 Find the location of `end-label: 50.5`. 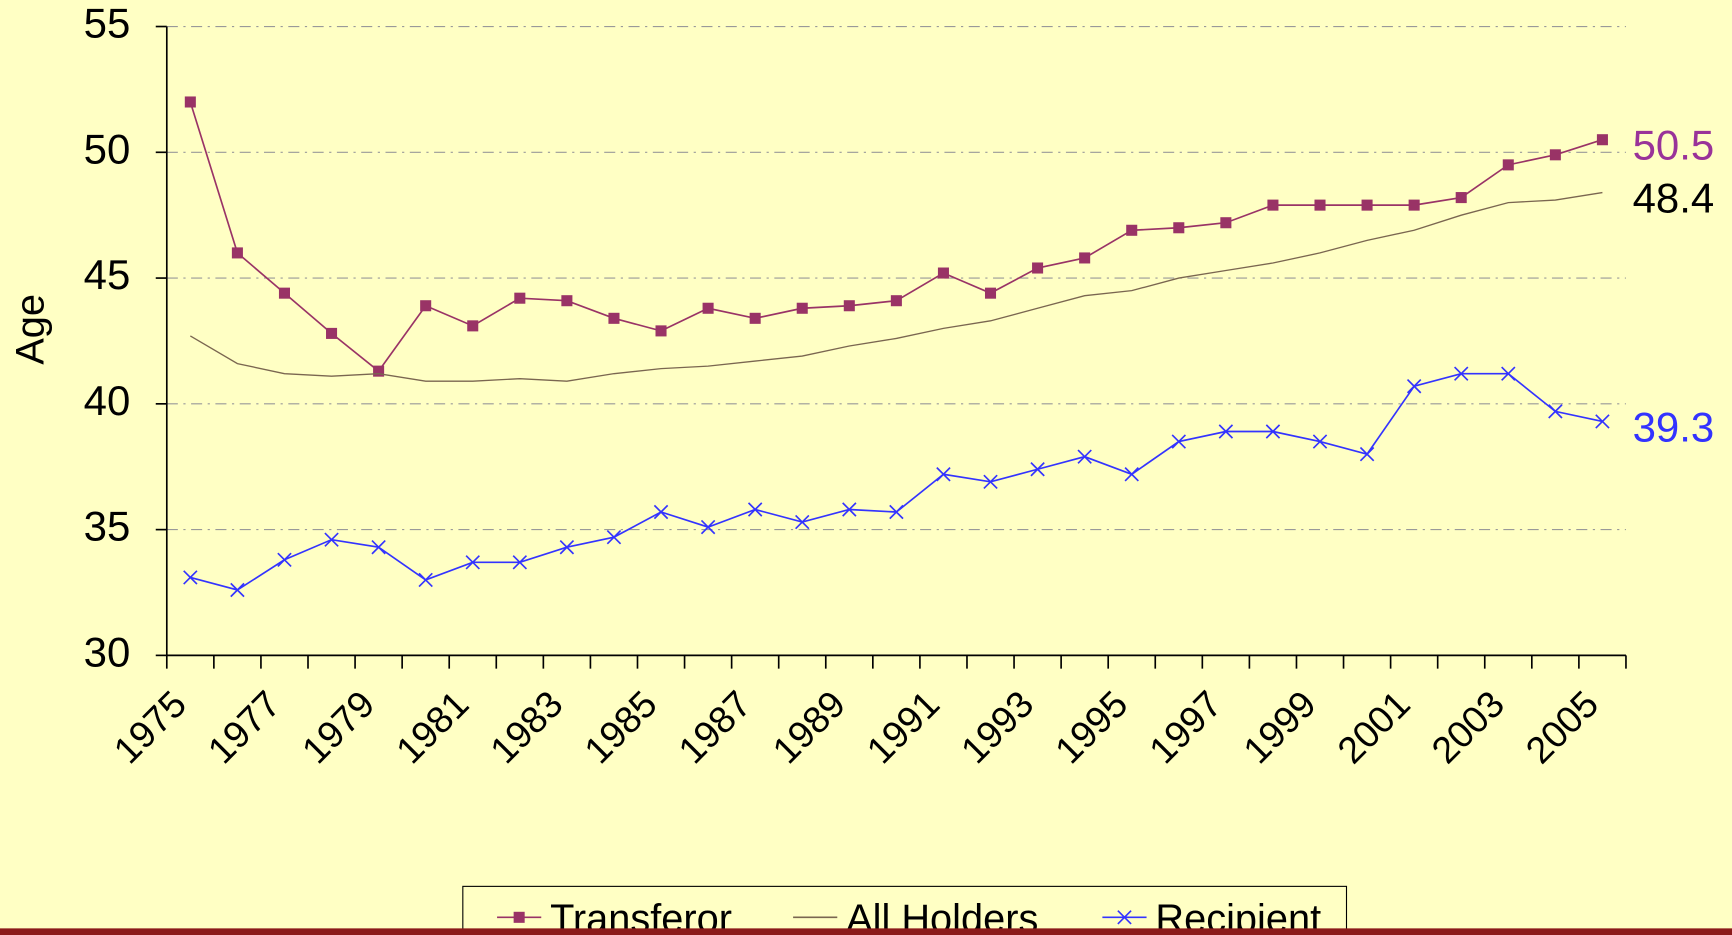

end-label: 50.5 is located at coordinates (1674, 145).